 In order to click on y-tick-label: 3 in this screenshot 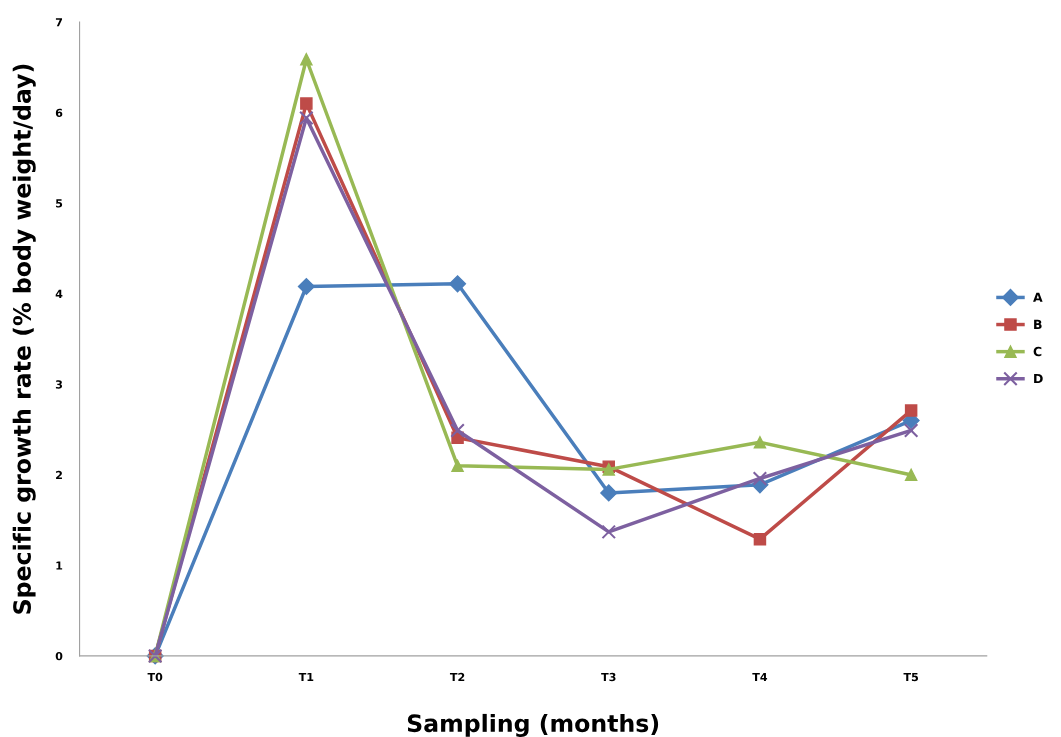, I will do `click(59, 384)`.